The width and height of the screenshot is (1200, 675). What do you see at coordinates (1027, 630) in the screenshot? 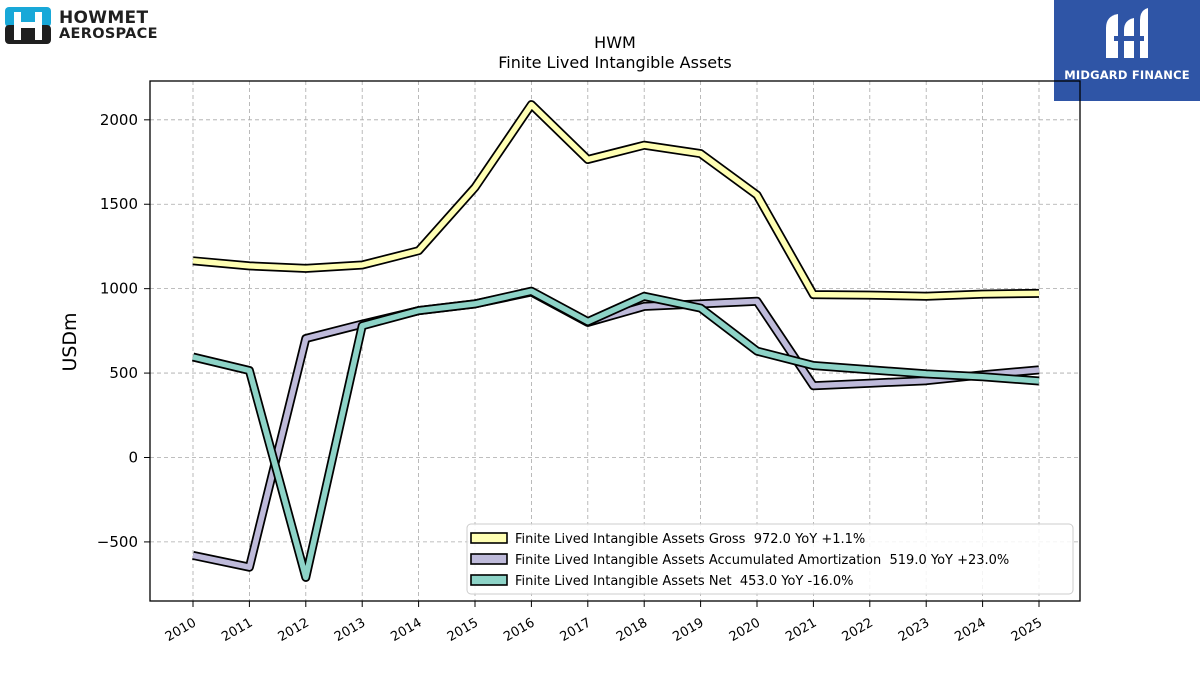
I see `x-tick-label: 2025` at bounding box center [1027, 630].